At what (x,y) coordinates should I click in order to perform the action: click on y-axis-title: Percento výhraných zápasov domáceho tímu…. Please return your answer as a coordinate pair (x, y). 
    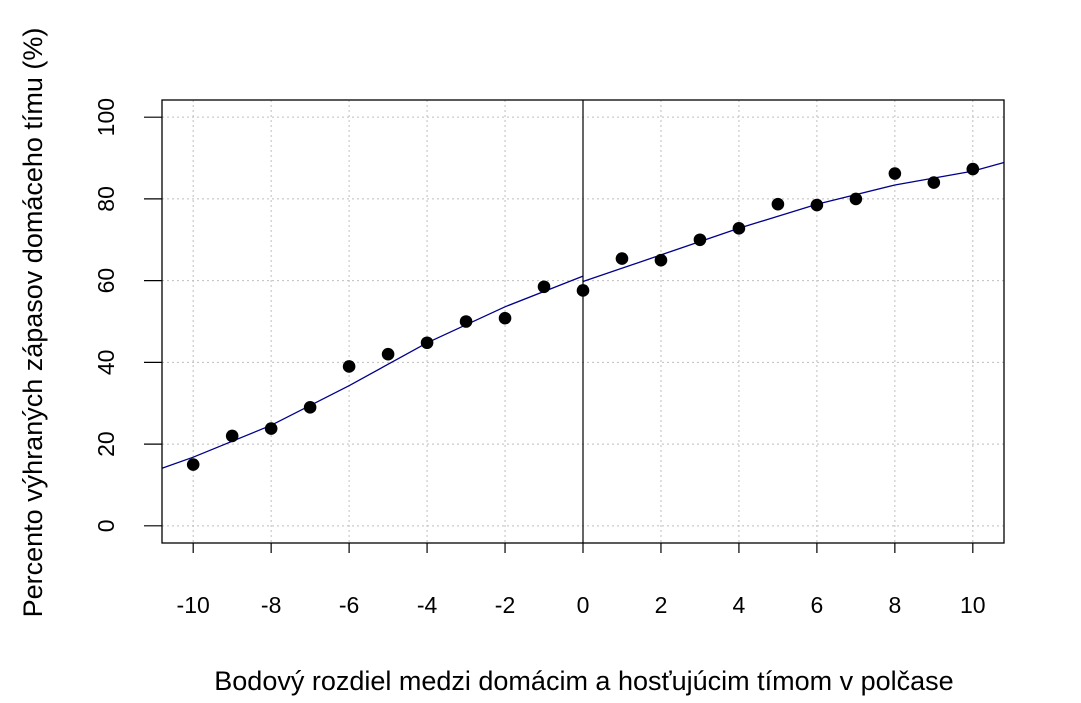
    Looking at the image, I should click on (33, 323).